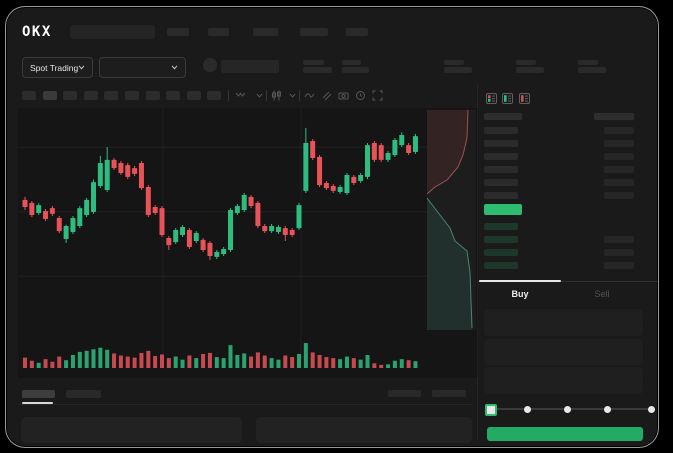  Describe the element at coordinates (451, 220) in the screenshot. I see `depth-chart` at that location.